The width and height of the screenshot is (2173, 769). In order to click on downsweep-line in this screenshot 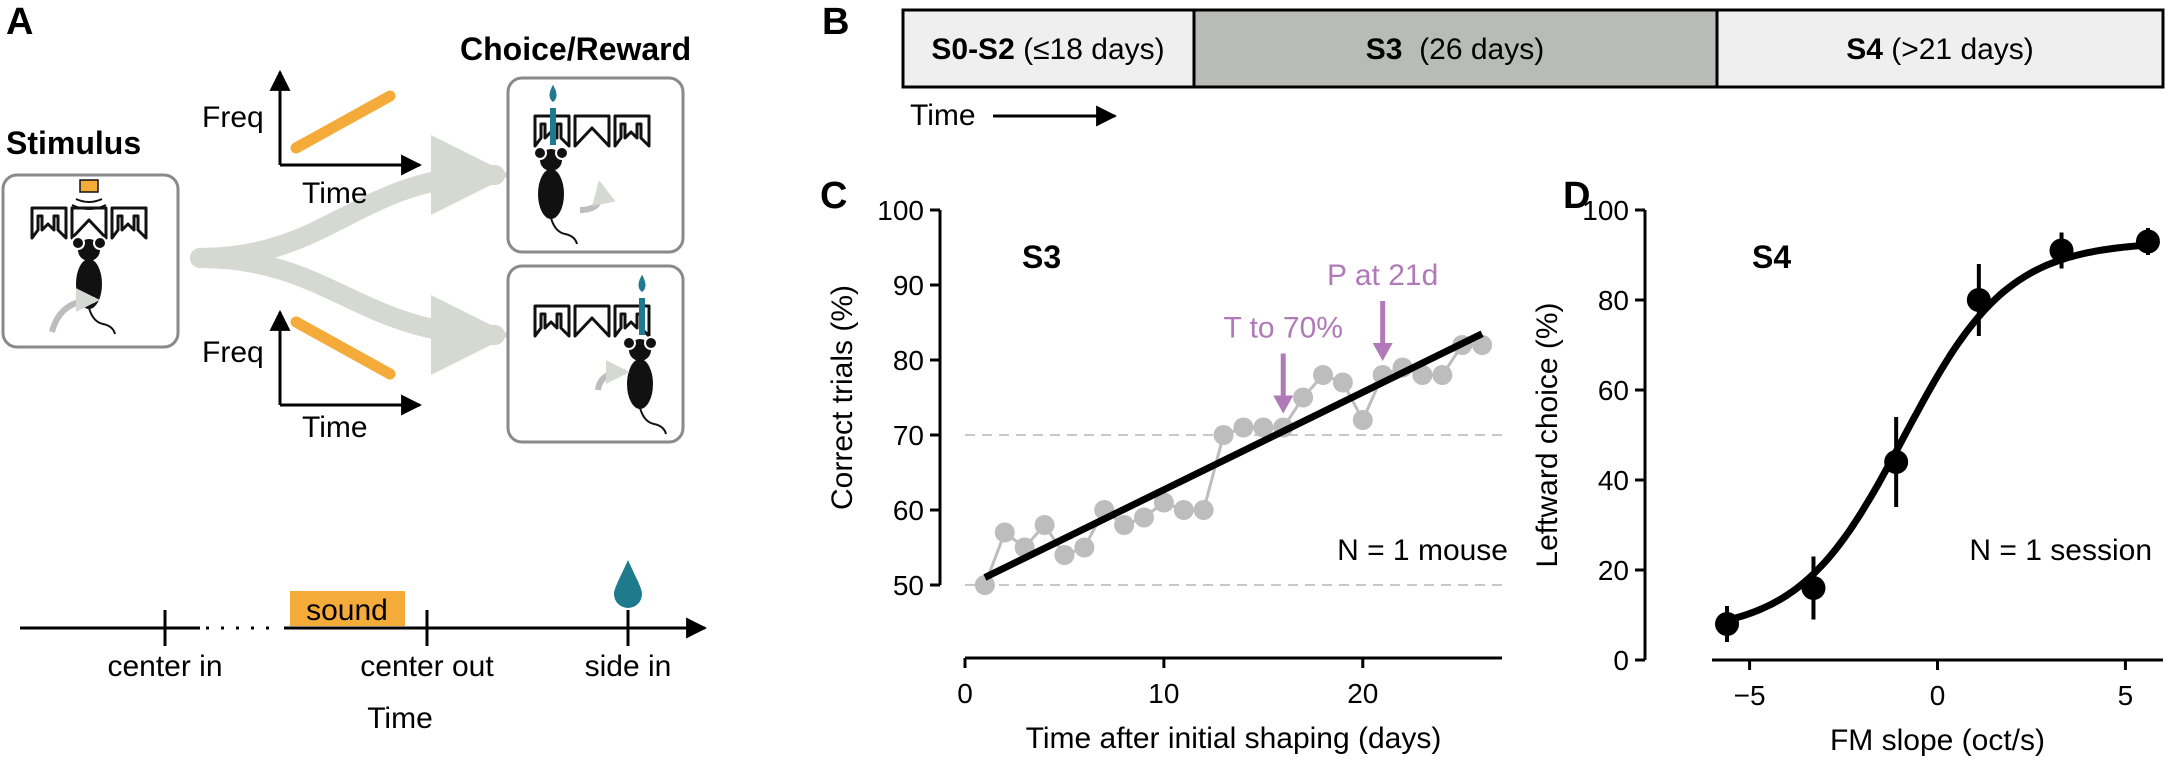, I will do `click(343, 348)`.